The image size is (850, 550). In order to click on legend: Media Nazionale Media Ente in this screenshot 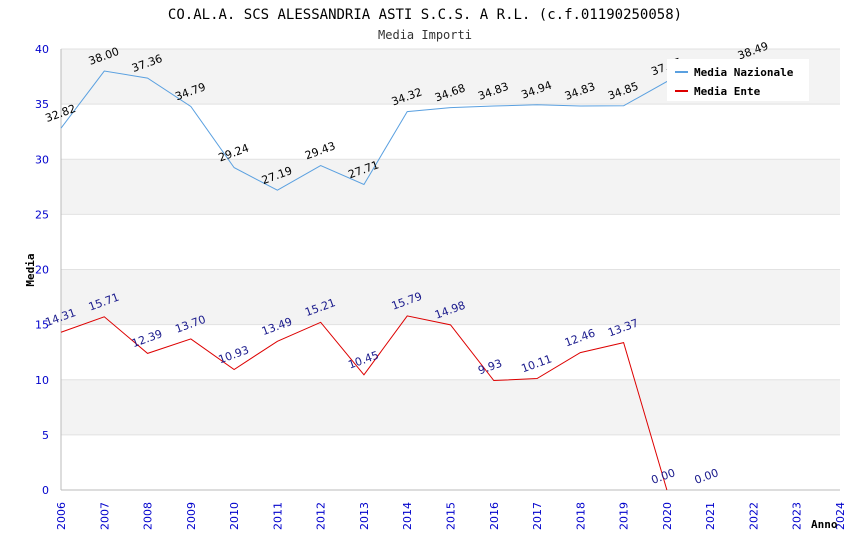, I will do `click(738, 80)`.